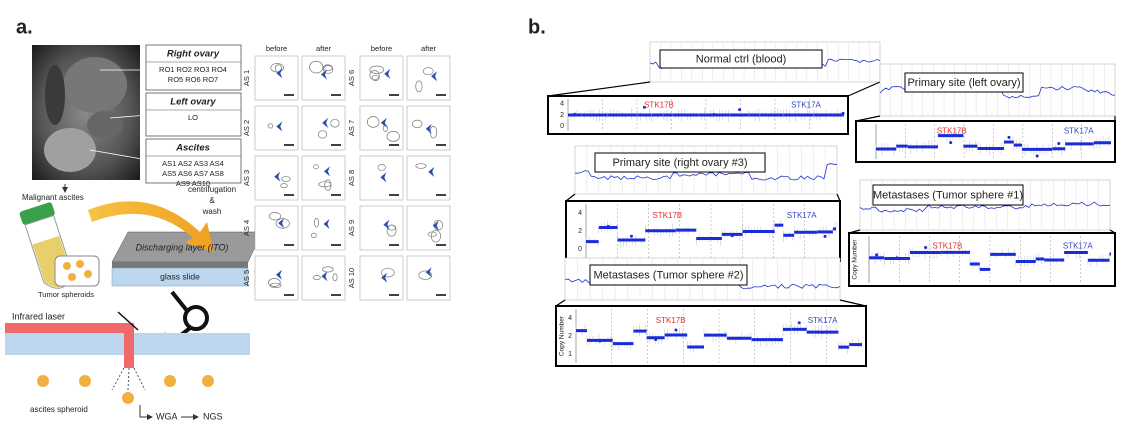 Image resolution: width=1142 pixels, height=425 pixels. What do you see at coordinates (429, 48) in the screenshot?
I see `column-header: after` at bounding box center [429, 48].